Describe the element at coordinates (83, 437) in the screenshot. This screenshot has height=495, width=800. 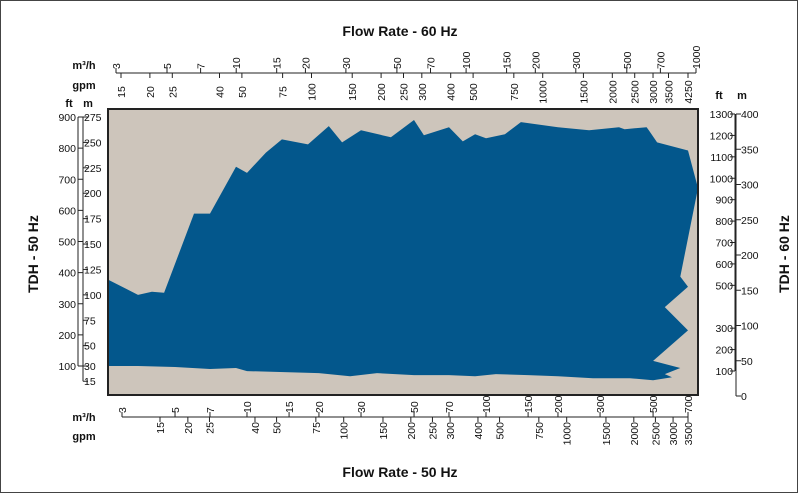
I see `unit-bottom-gpm: gpm` at that location.